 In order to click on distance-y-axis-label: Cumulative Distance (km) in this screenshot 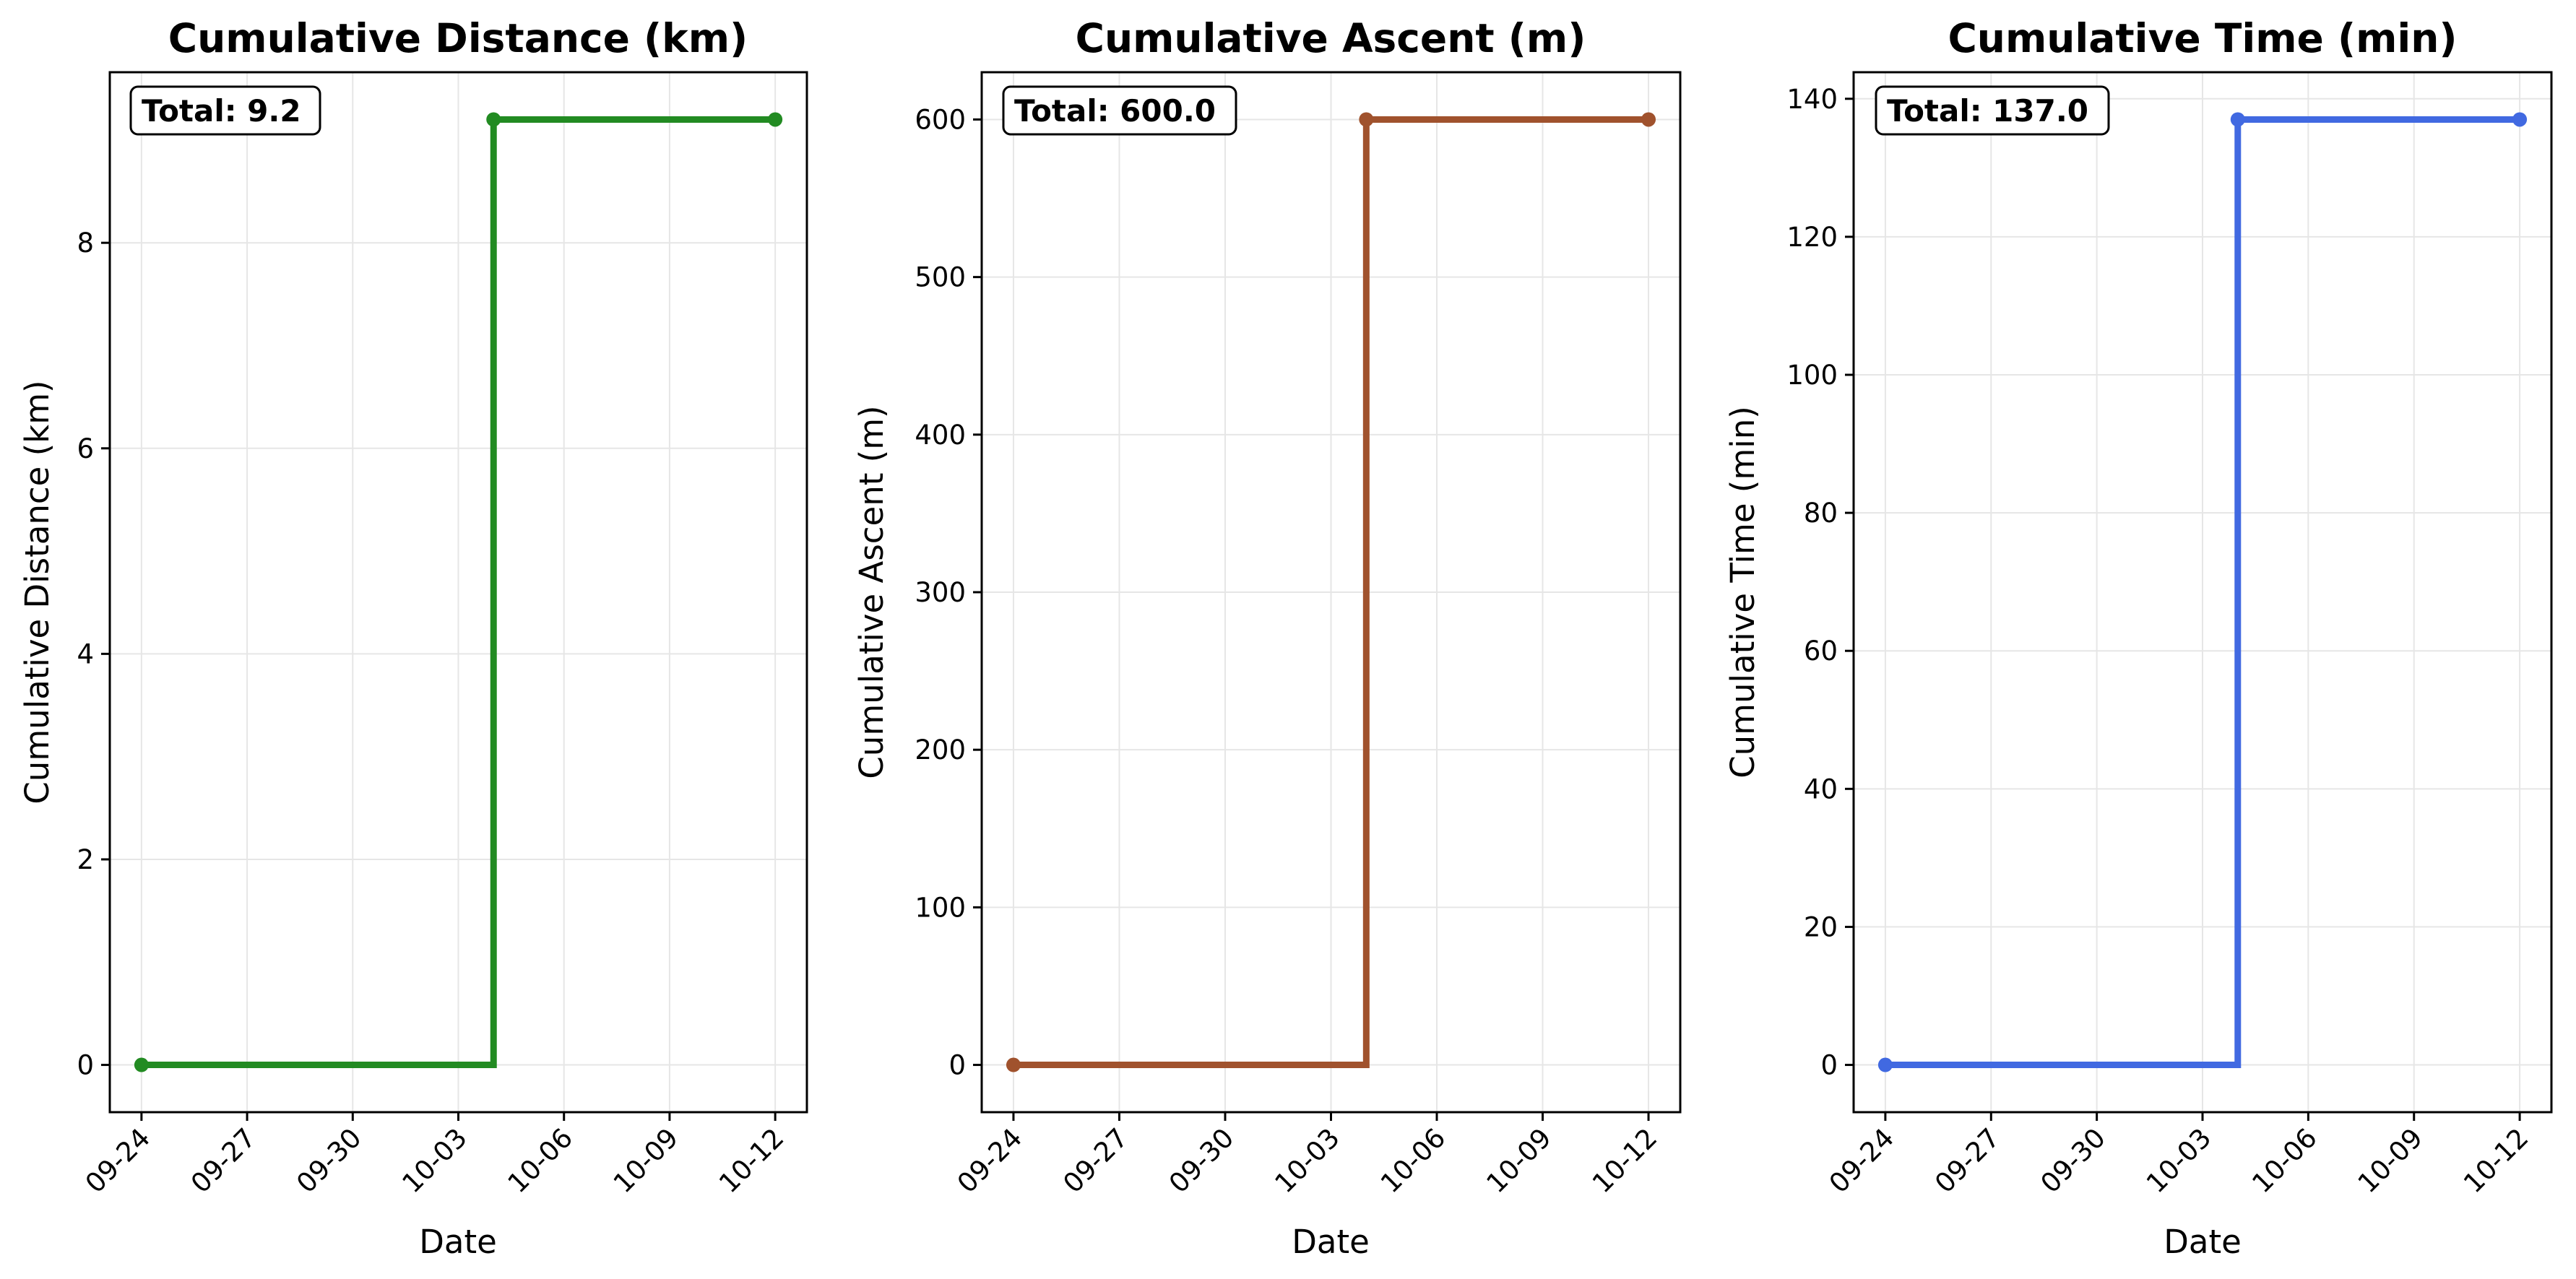, I will do `click(37, 592)`.